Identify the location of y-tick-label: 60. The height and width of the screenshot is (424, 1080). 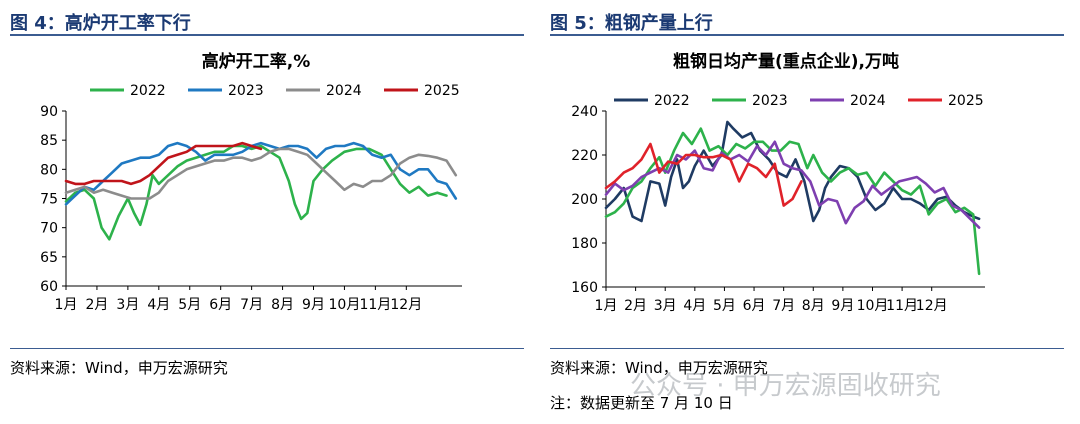
(49, 287).